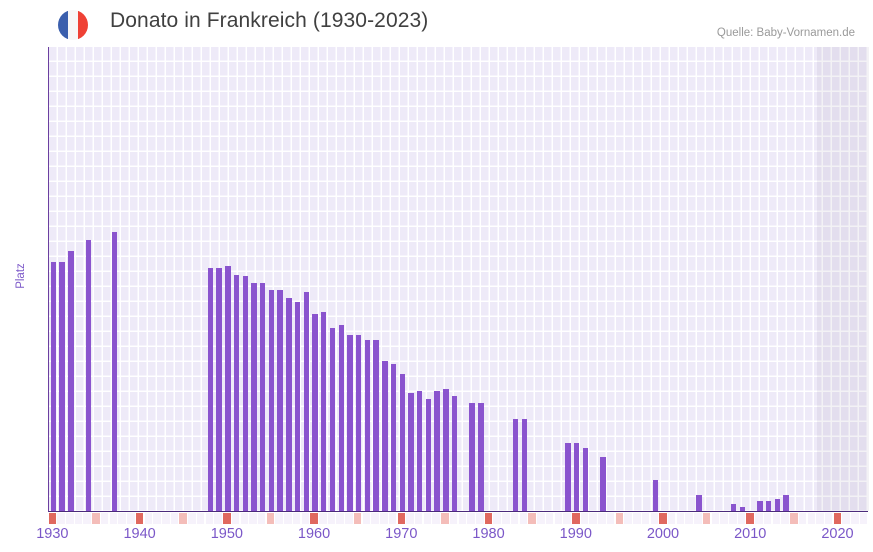  I want to click on x-tick-label: 1930, so click(52, 534).